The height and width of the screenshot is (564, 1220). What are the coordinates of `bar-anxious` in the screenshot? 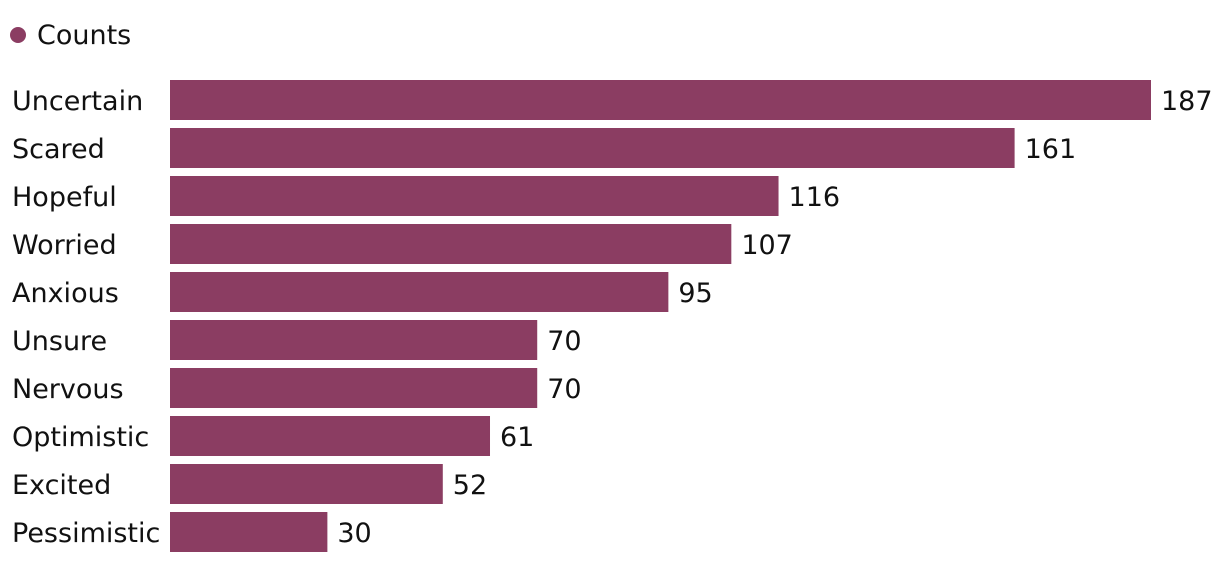 It's located at (419, 292).